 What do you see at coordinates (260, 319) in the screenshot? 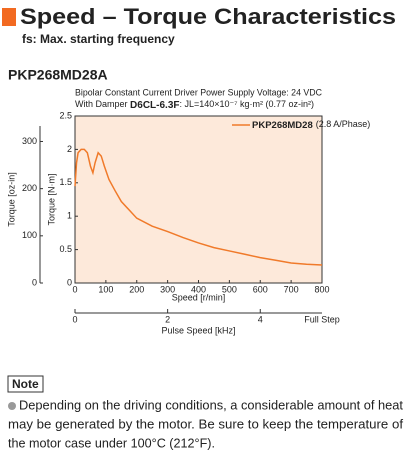
I see `x2-tick-label: 4` at bounding box center [260, 319].